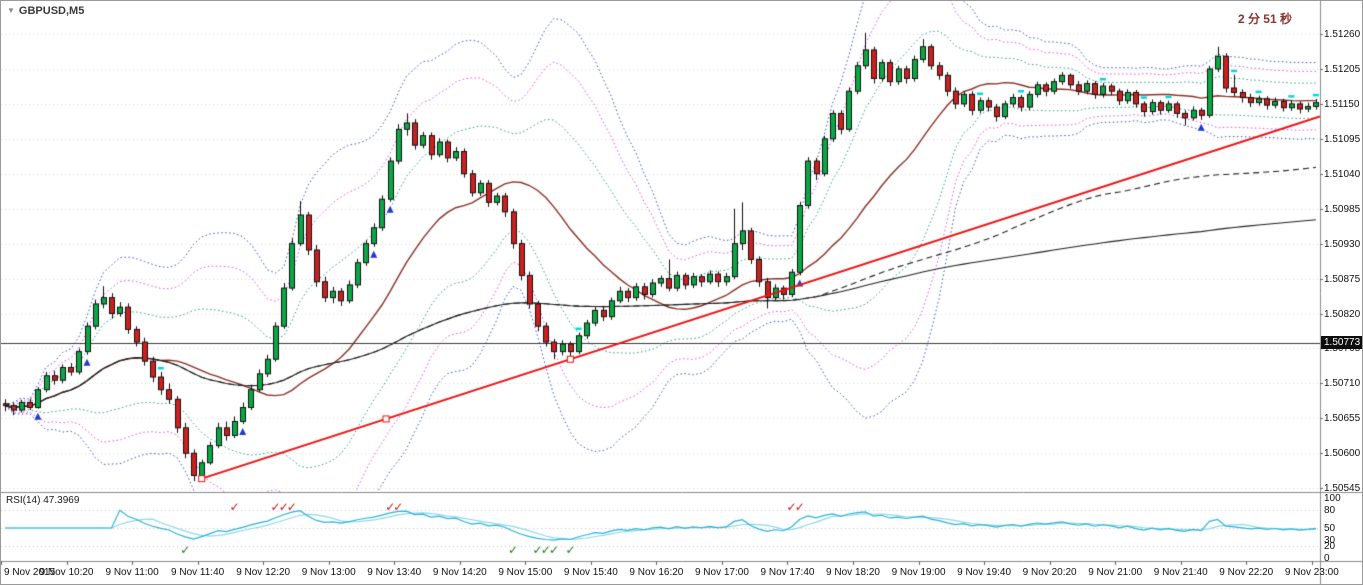 Image resolution: width=1363 pixels, height=585 pixels. I want to click on candle-countdown-timer: 2 分 51 秒, so click(1264, 19).